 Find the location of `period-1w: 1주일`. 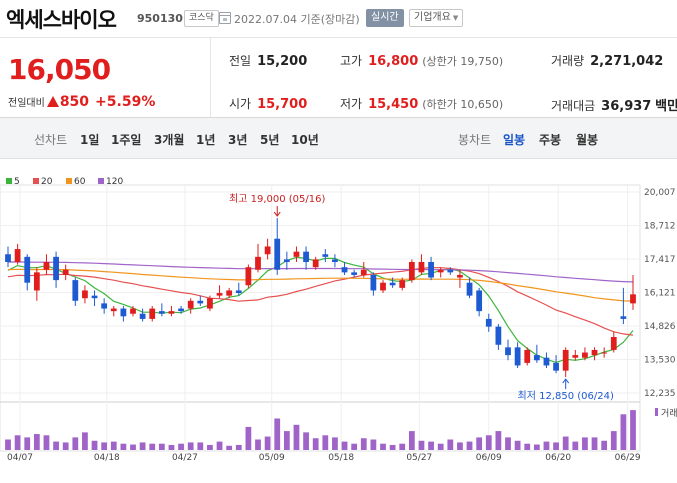

period-1w: 1주일 is located at coordinates (126, 140).